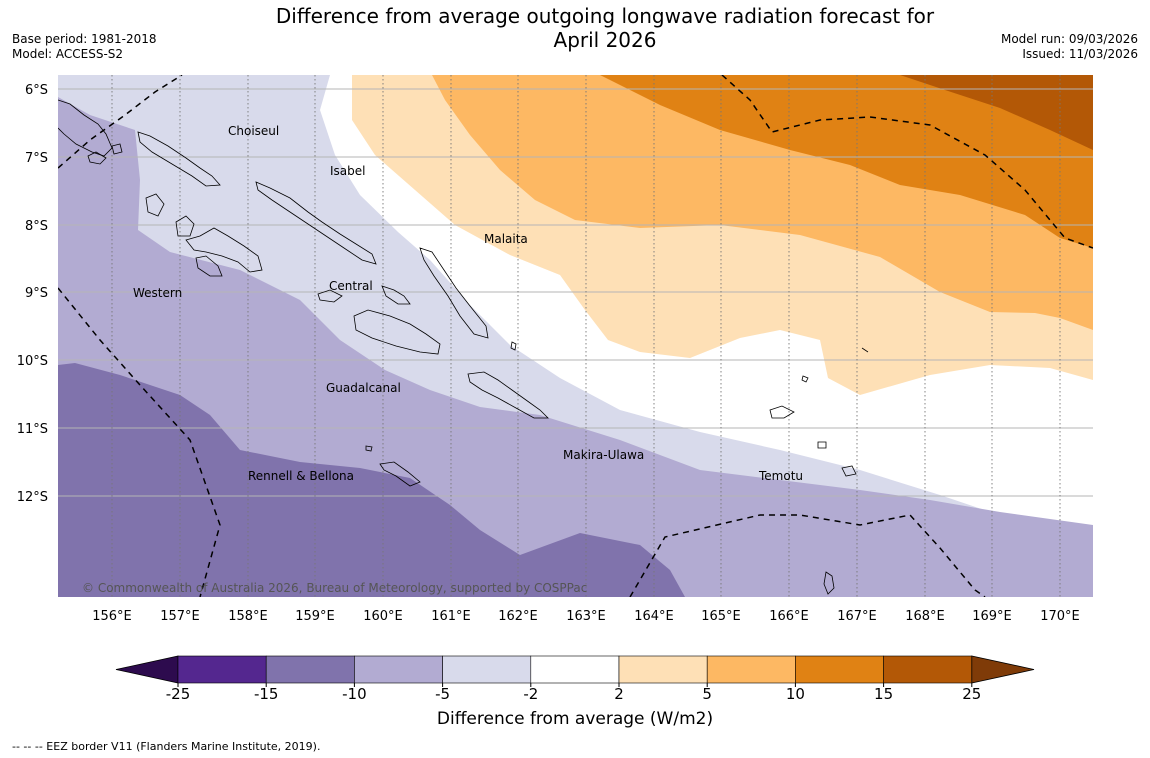 The image size is (1150, 758). Describe the element at coordinates (397, 332) in the screenshot. I see `coast-guadalcanal` at that location.